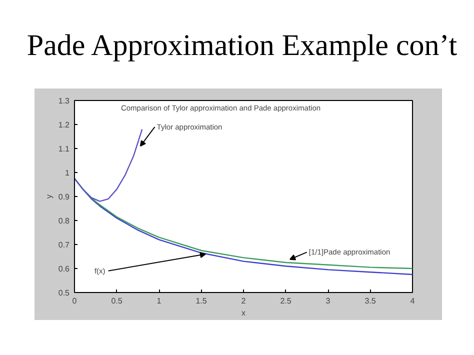  What do you see at coordinates (67, 173) in the screenshot?
I see `y-tick-label: 1` at bounding box center [67, 173].